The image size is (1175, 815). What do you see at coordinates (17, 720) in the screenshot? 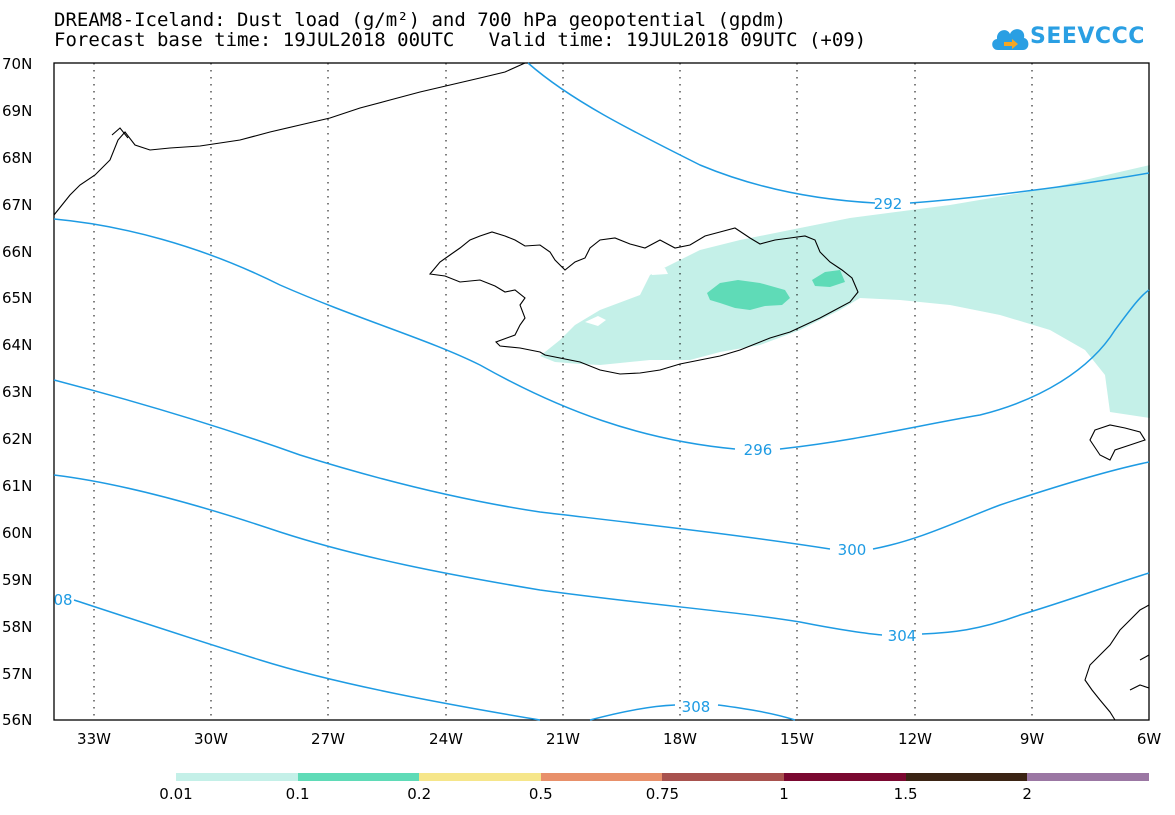
I see `lat-label: 56N` at bounding box center [17, 720].